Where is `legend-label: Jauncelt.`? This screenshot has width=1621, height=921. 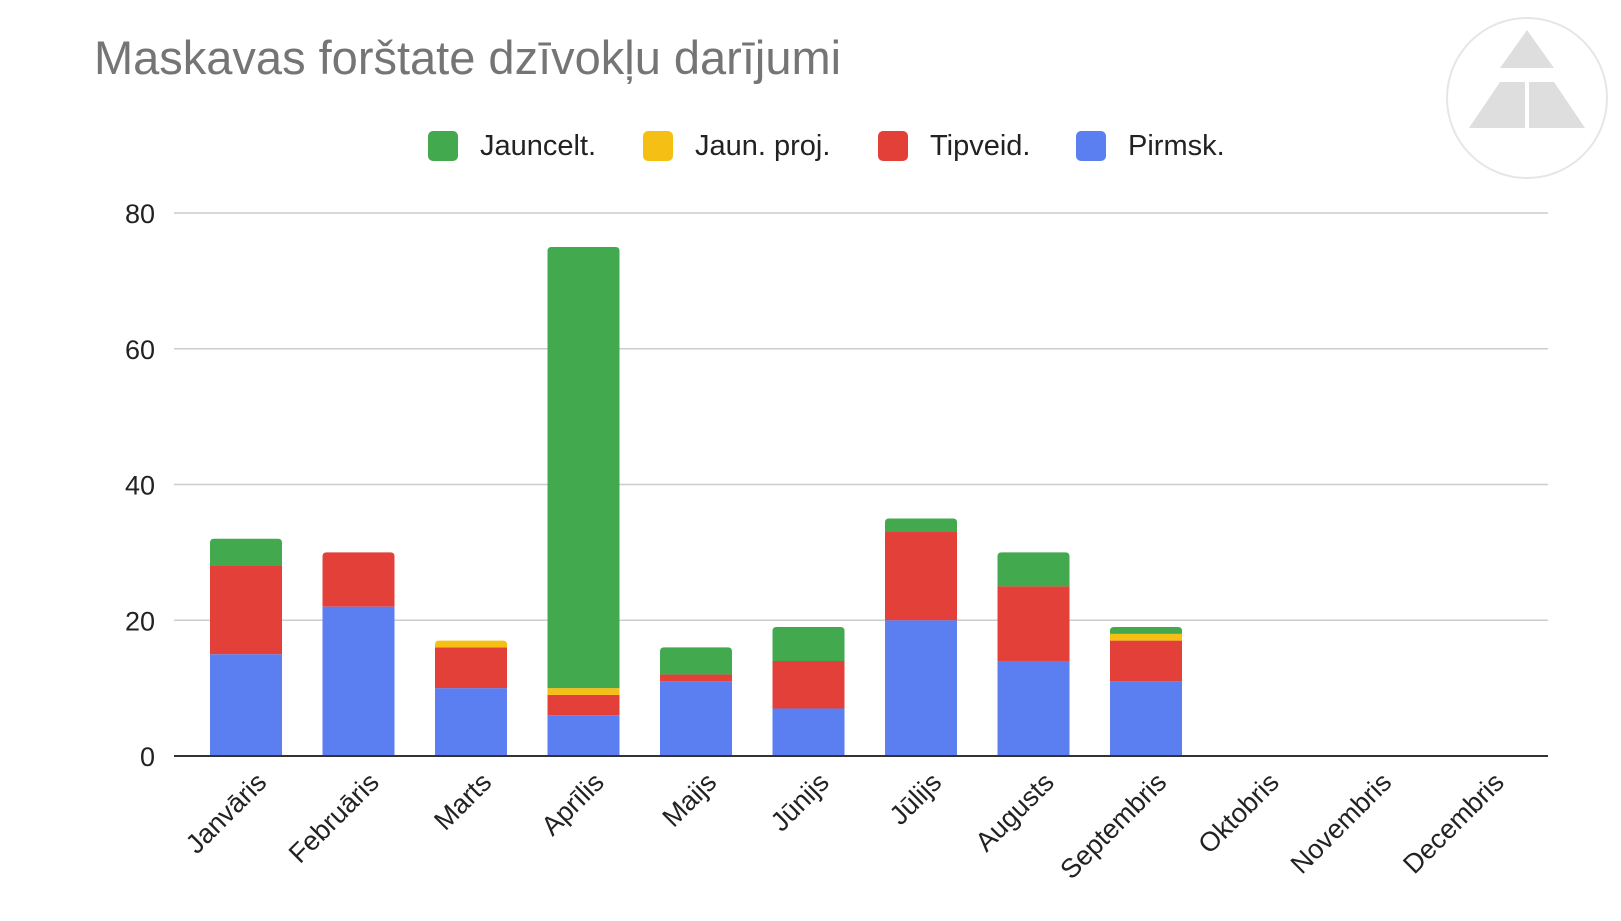 legend-label: Jauncelt. is located at coordinates (538, 146).